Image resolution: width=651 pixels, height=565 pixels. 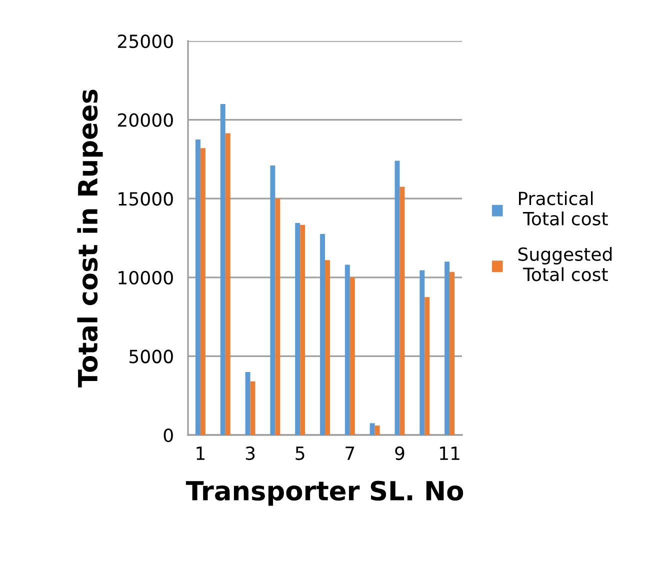 What do you see at coordinates (145, 41) in the screenshot?
I see `y-tick-label: 25000` at bounding box center [145, 41].